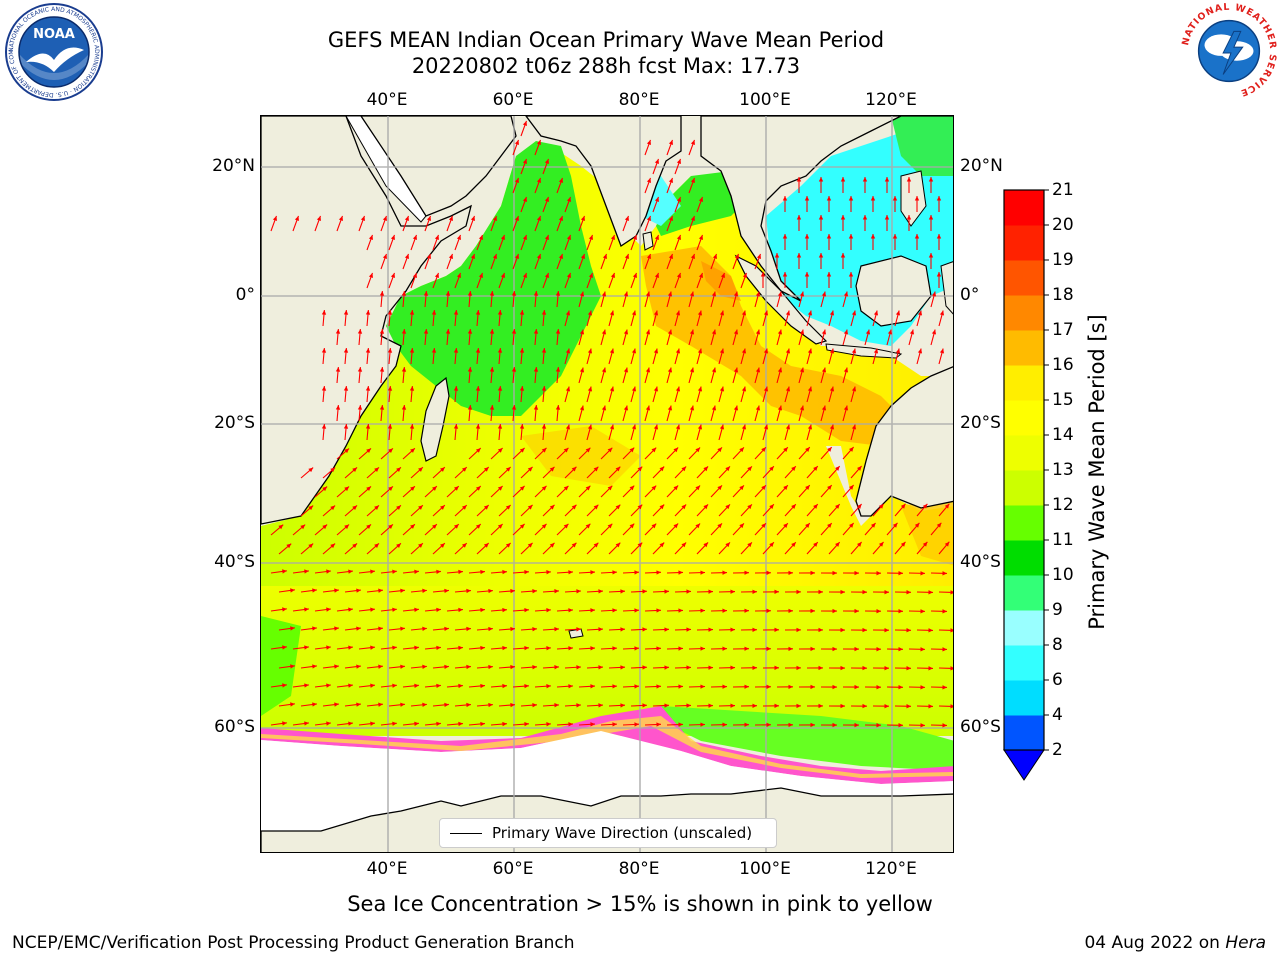  I want to click on tropical-green-zone, so click(922, 146).